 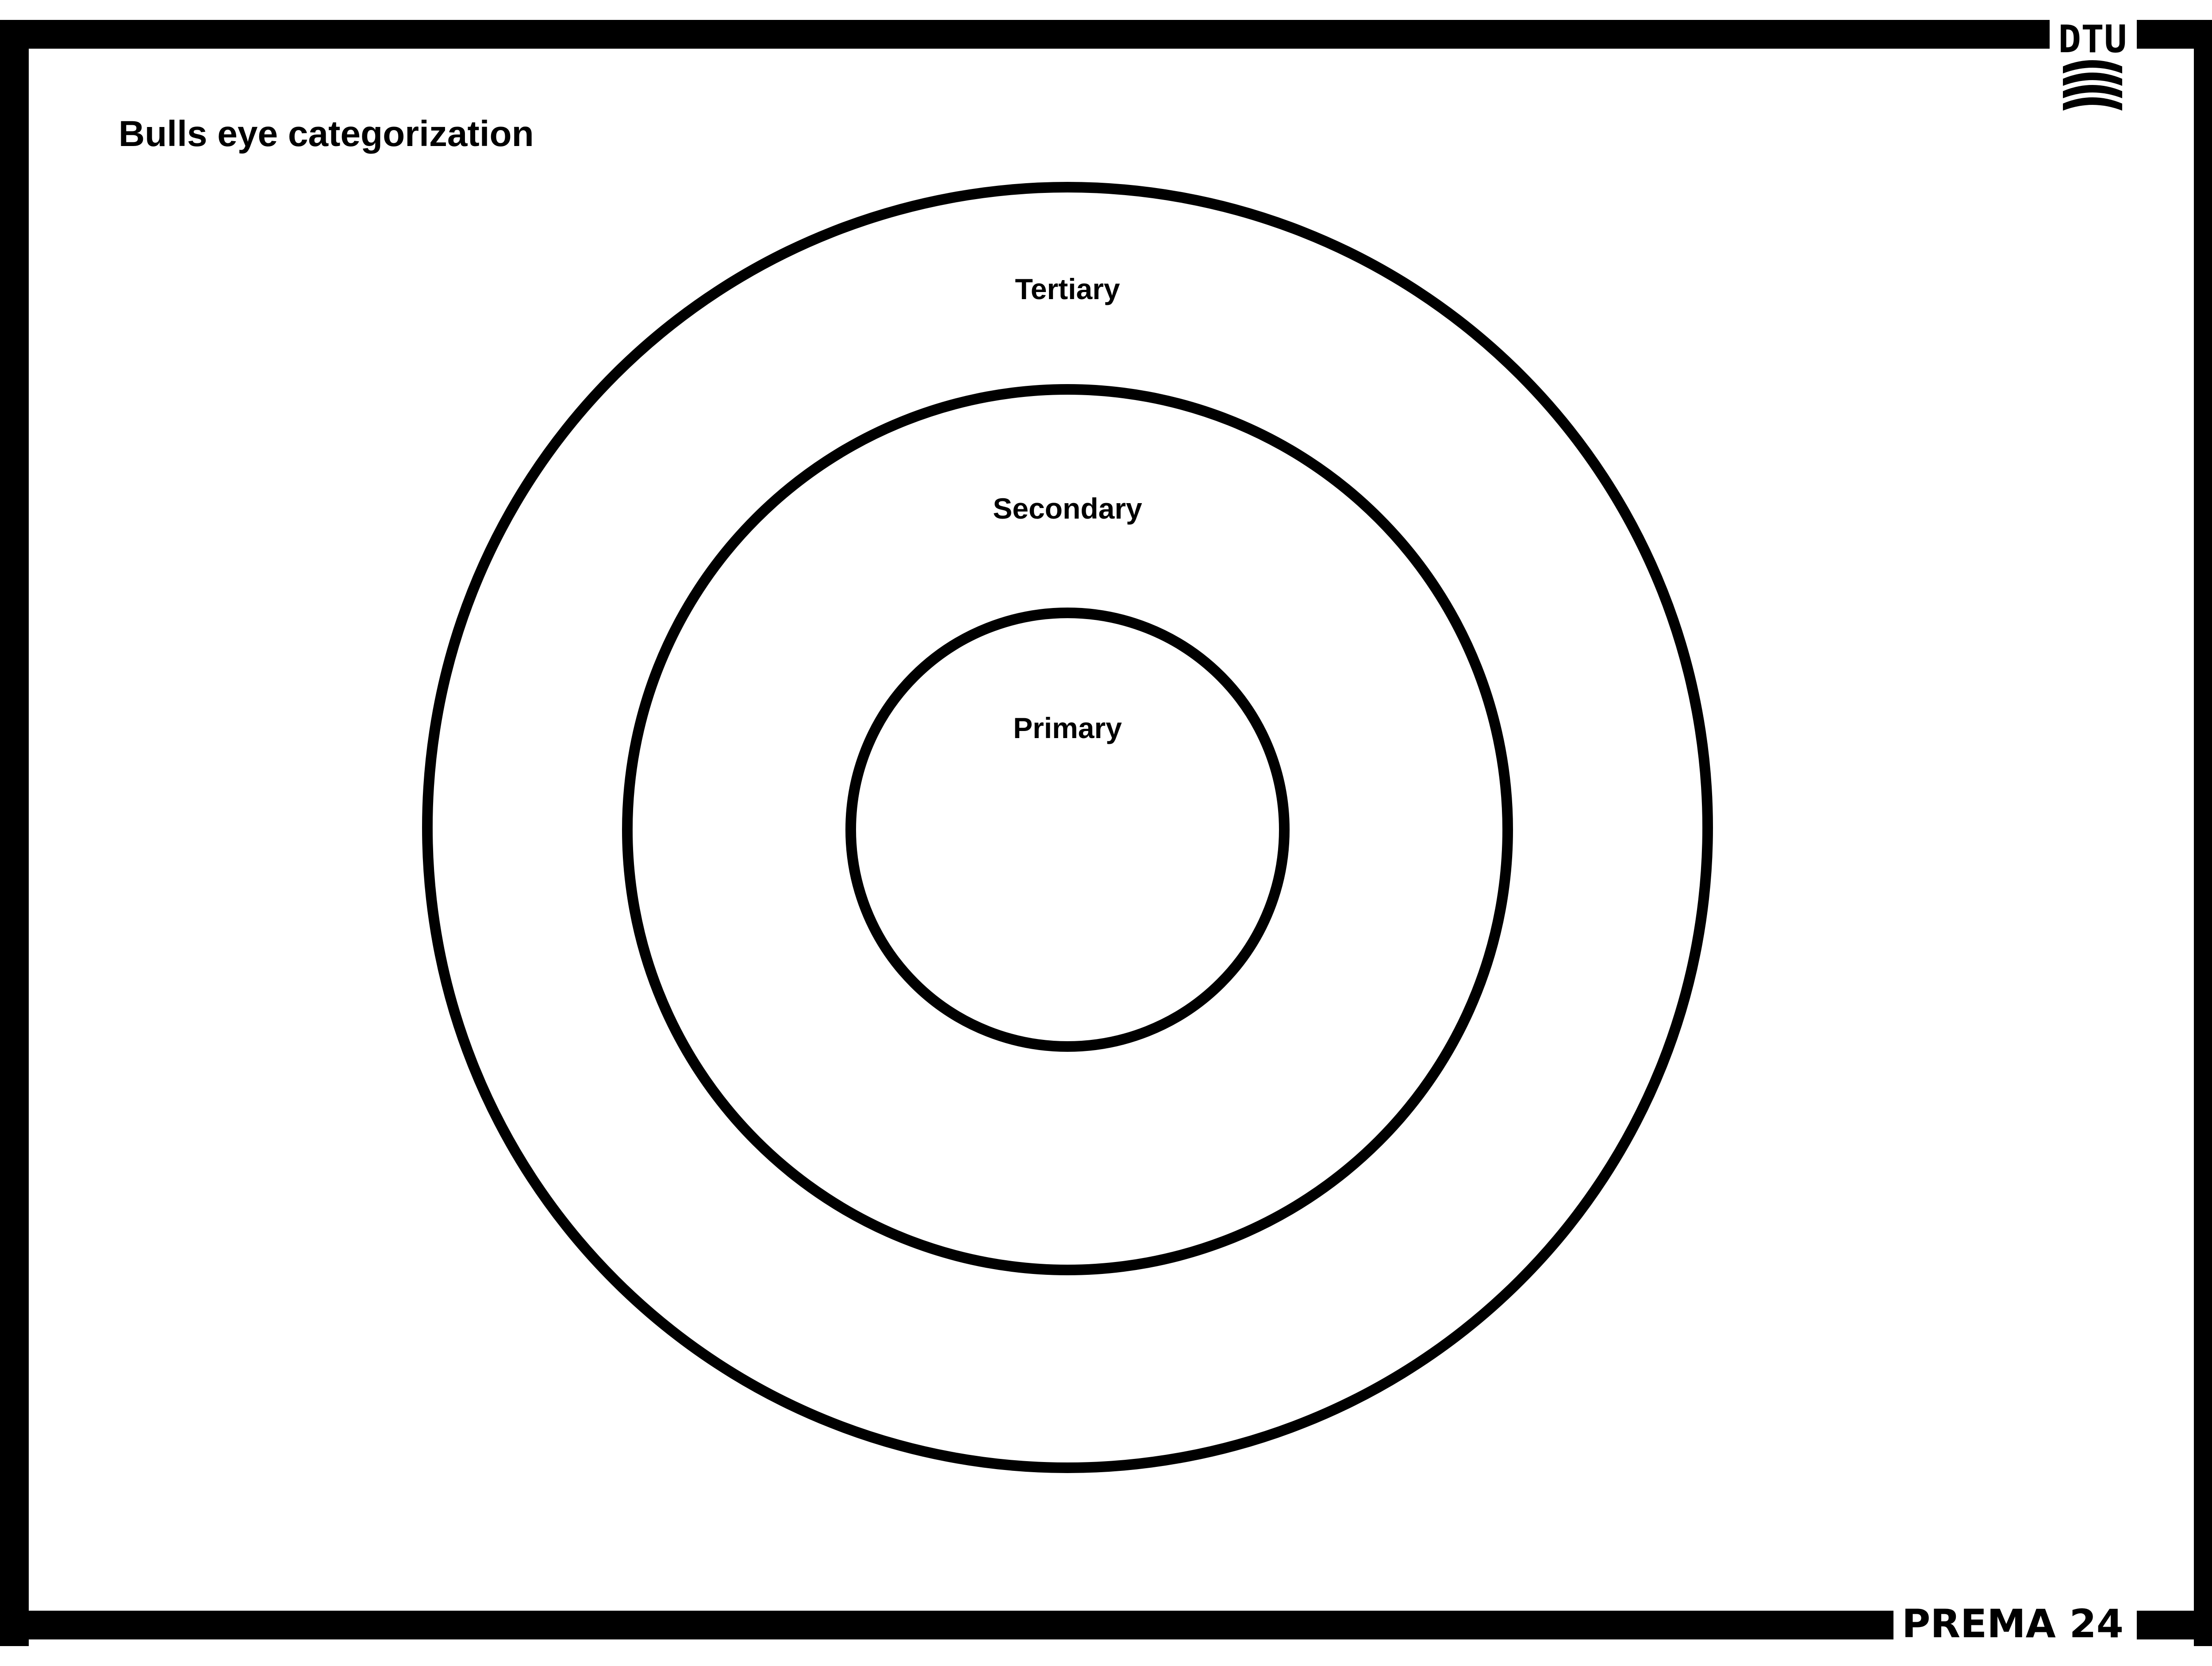 I want to click on footer-brand: PREMA 24, so click(x=2013, y=1624).